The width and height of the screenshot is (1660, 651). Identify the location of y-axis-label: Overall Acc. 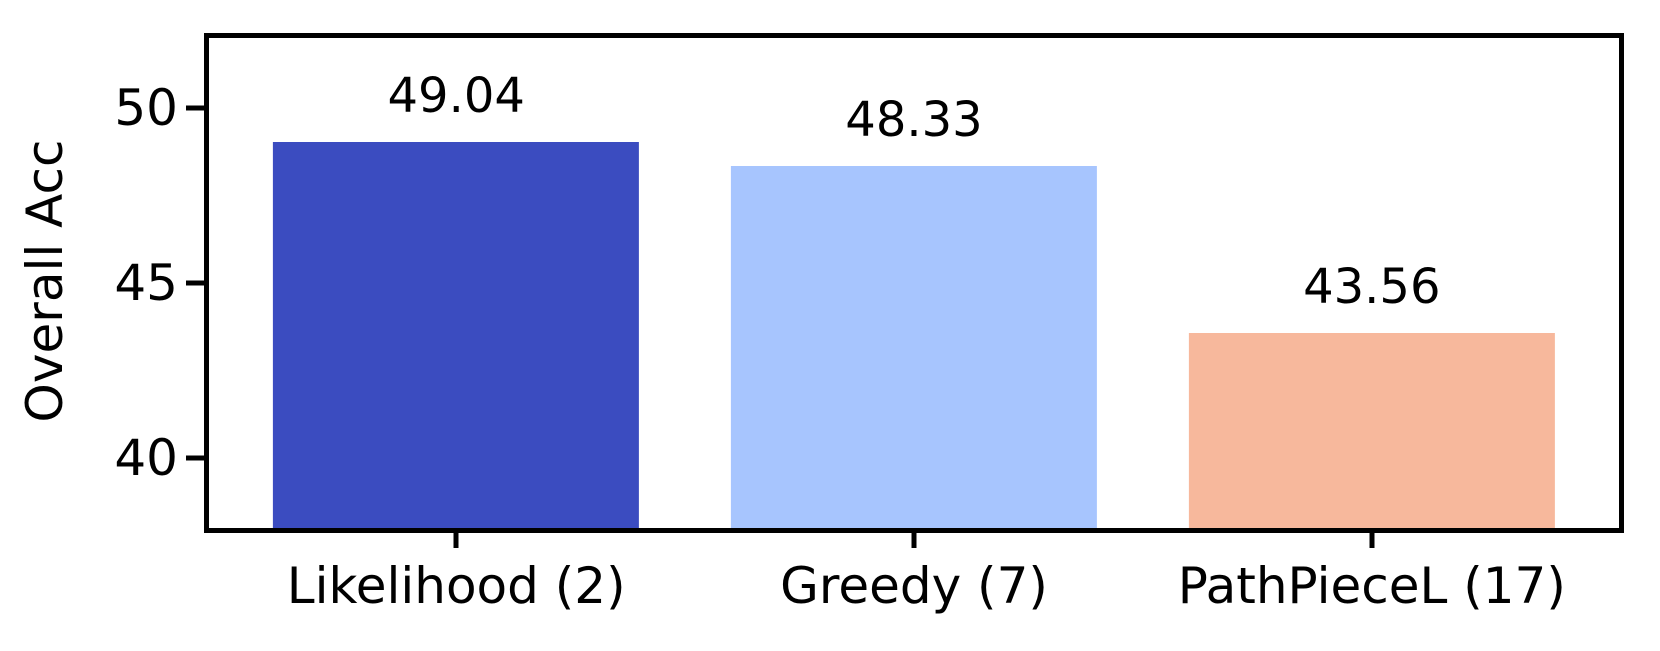
(45, 281).